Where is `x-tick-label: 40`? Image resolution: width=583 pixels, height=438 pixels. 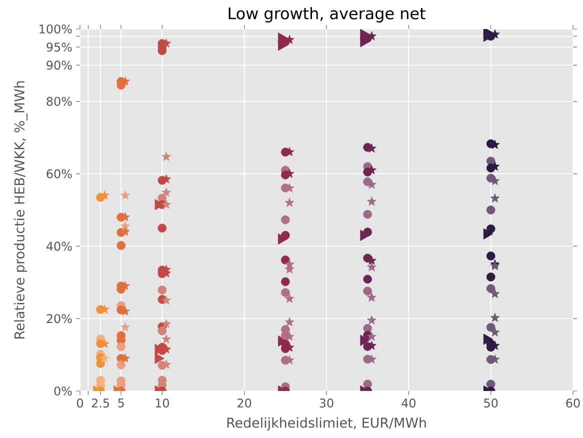 x-tick-label: 40 is located at coordinates (409, 403).